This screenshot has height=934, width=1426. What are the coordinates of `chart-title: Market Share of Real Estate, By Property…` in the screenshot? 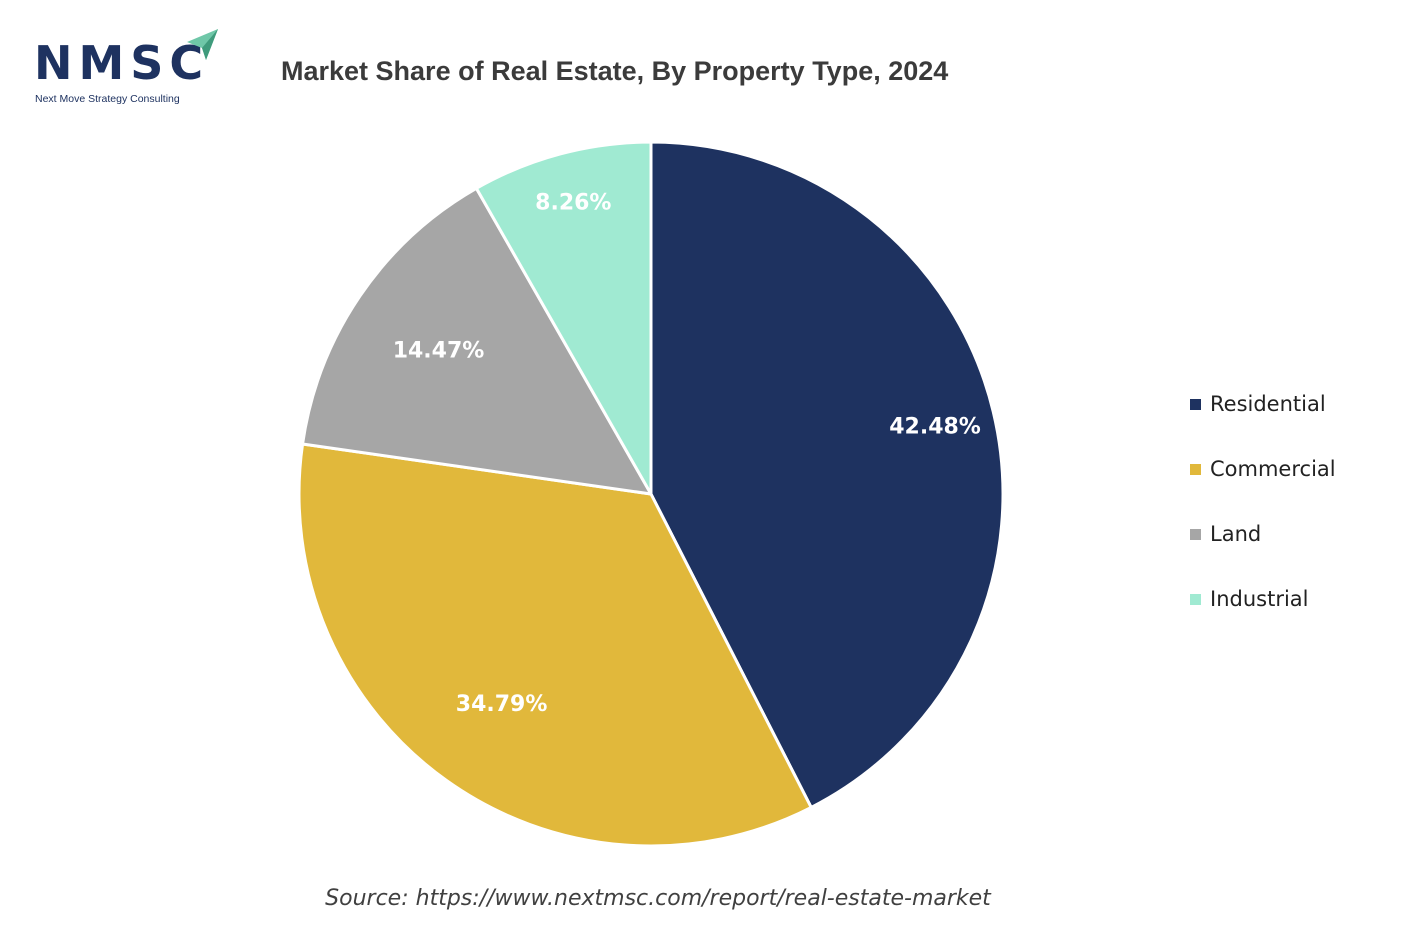 It's located at (615, 71).